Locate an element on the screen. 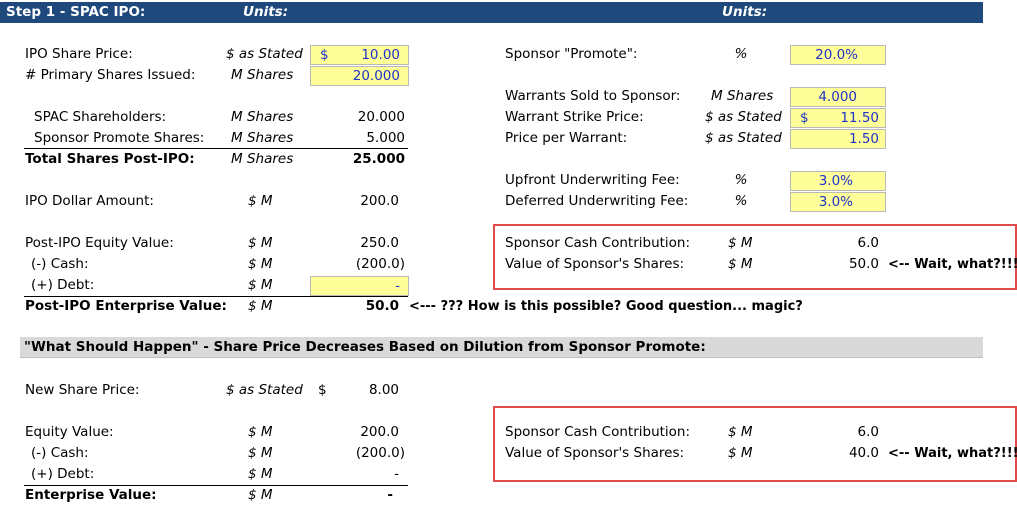 The height and width of the screenshot is (509, 1017). deferred-fee-input: 3.0% is located at coordinates (838, 202).